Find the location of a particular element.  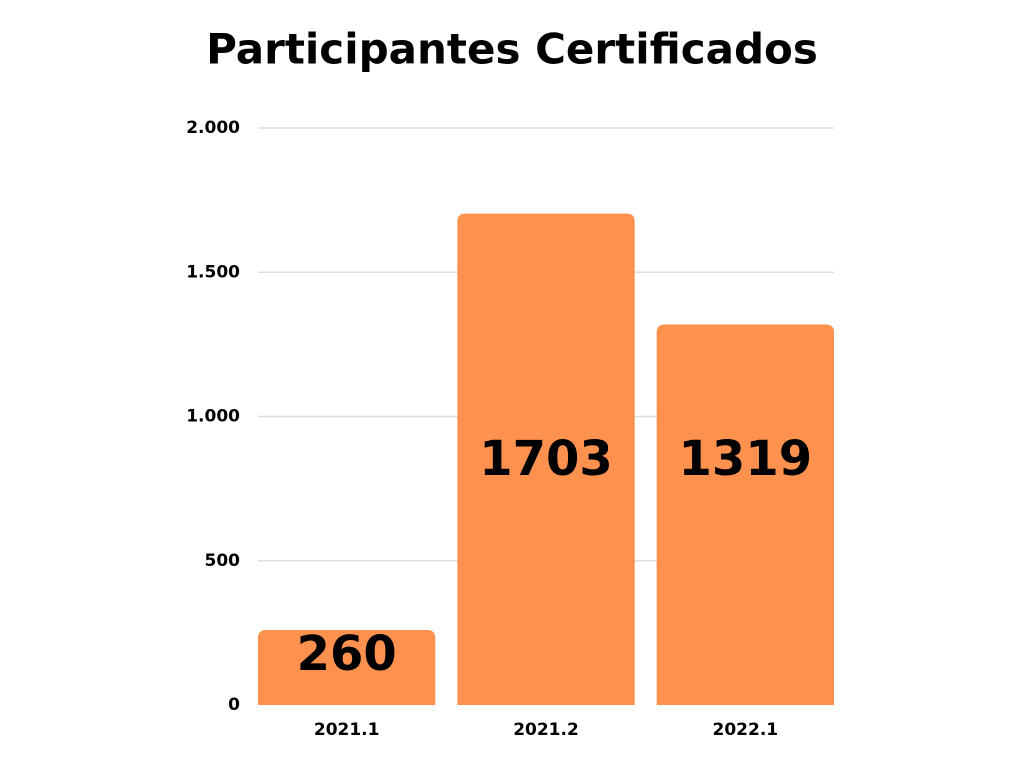

y-tick-label: 500 is located at coordinates (223, 561).